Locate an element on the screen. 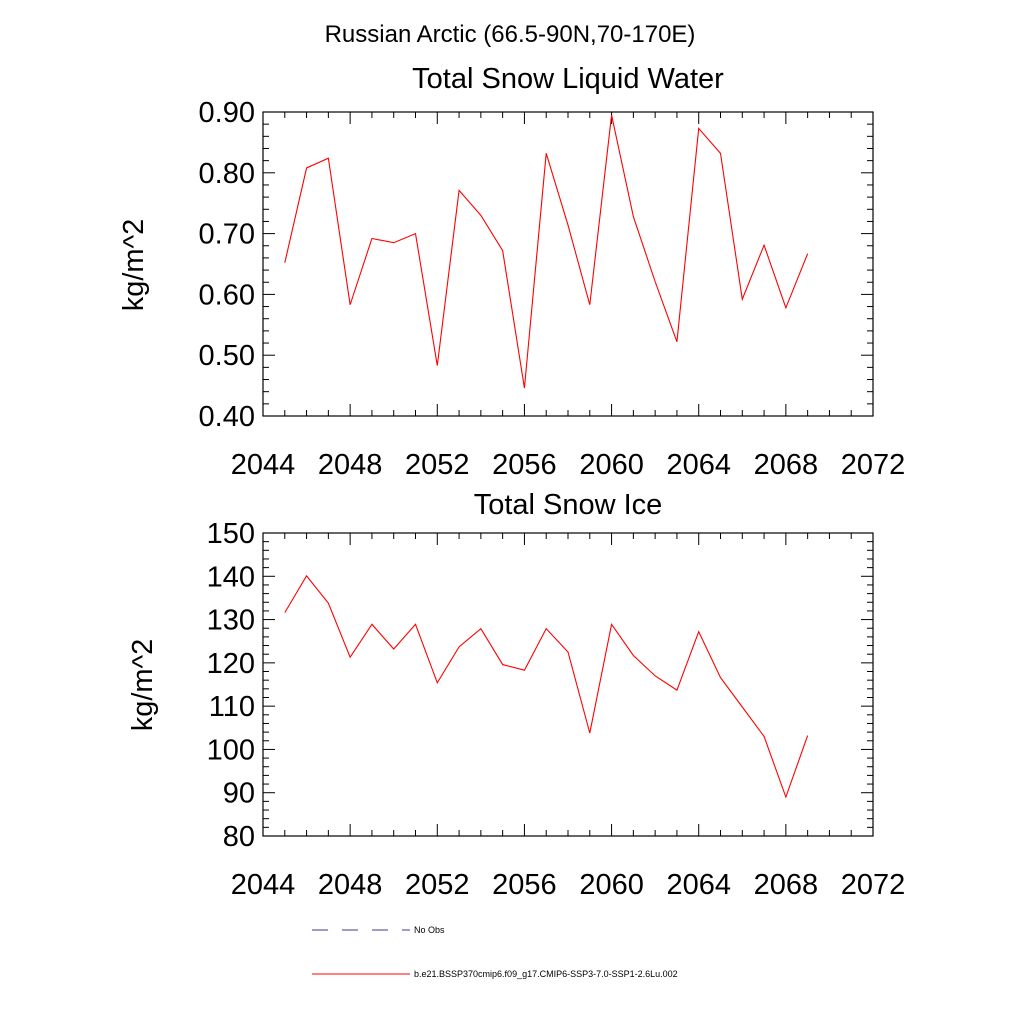  y-tick-label: 90 is located at coordinates (239, 794).